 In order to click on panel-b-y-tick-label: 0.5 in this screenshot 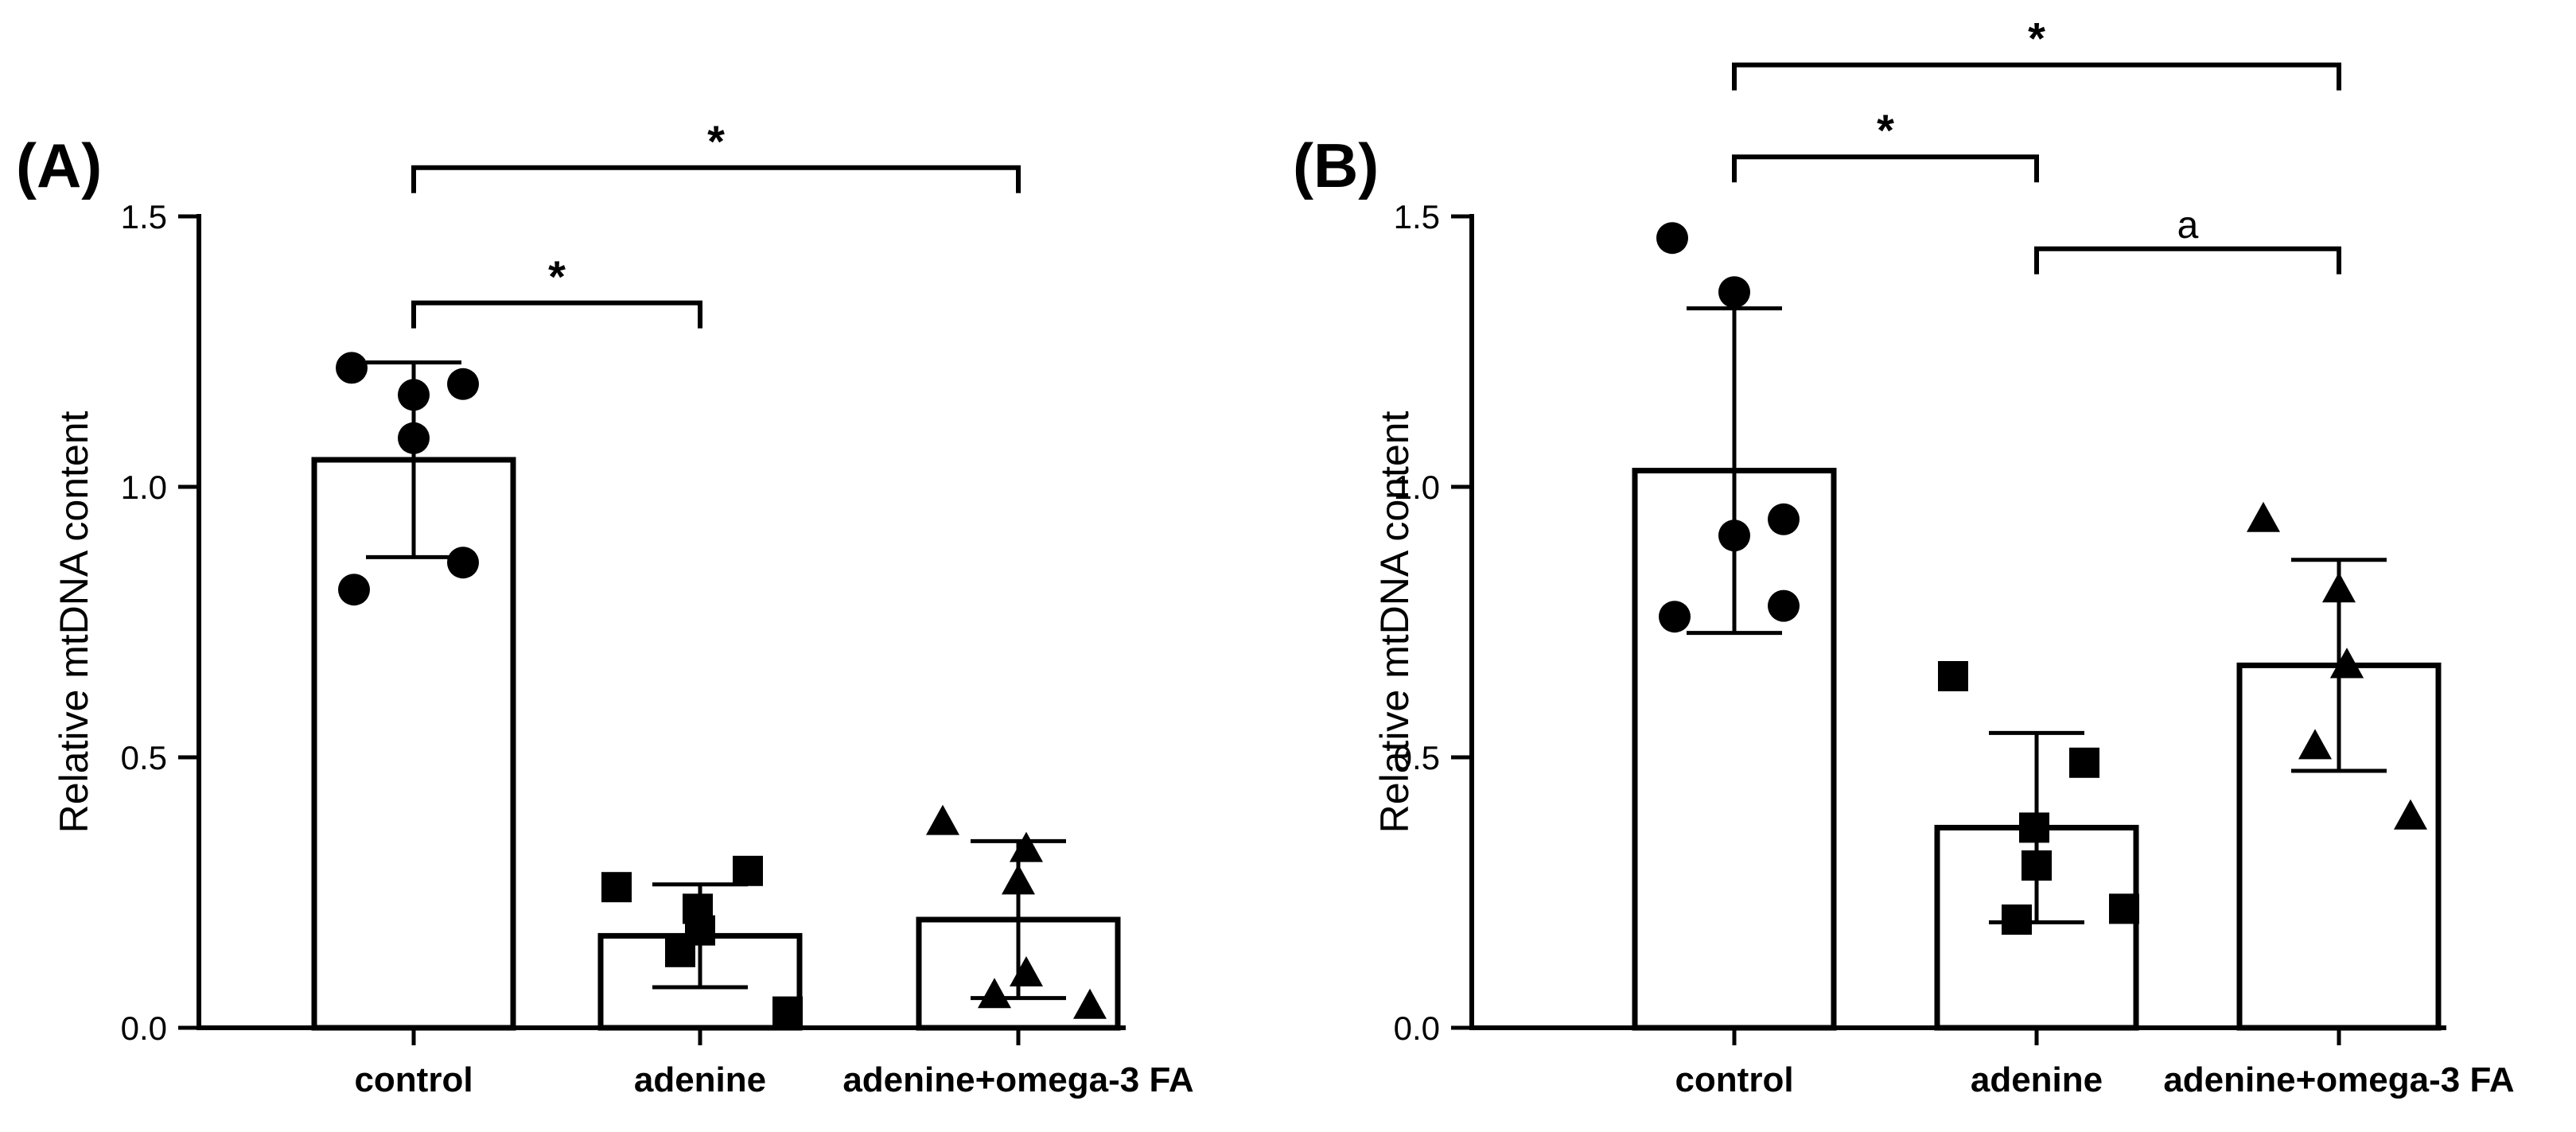, I will do `click(1417, 757)`.